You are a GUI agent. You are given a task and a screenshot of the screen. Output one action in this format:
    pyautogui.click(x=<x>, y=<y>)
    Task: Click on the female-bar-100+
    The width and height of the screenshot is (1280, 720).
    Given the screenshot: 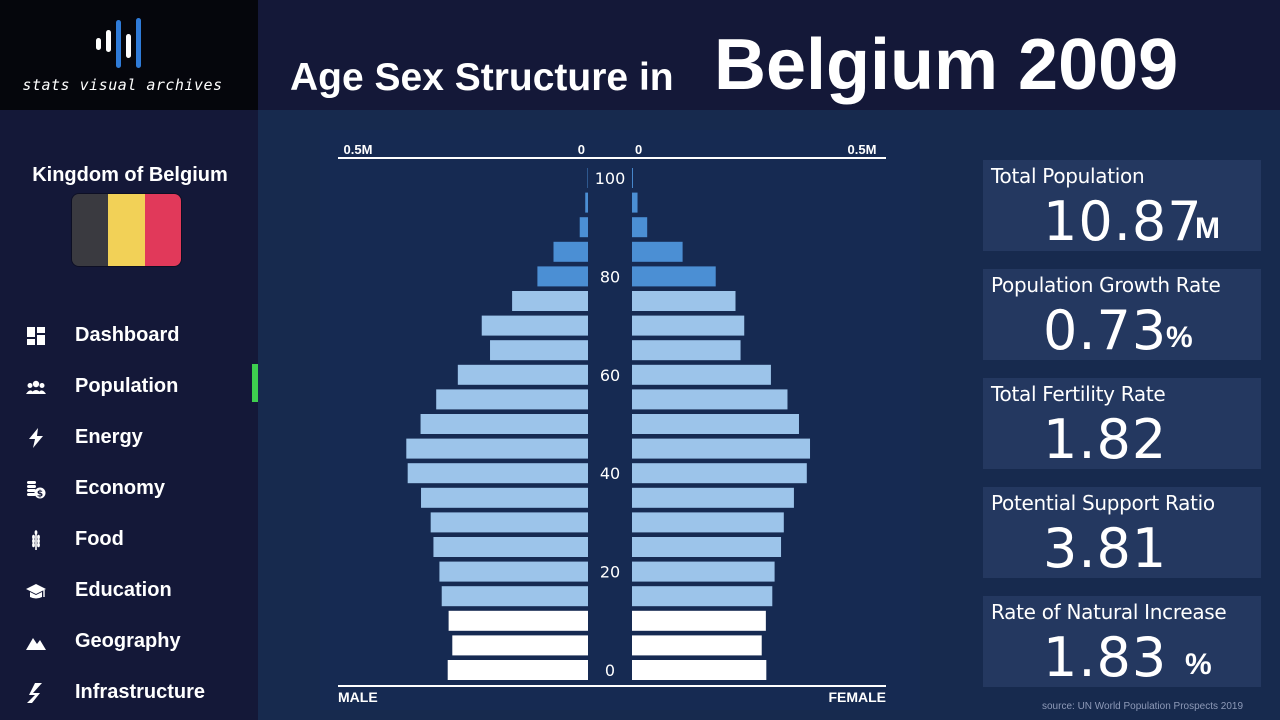 What is the action you would take?
    pyautogui.click(x=632, y=178)
    